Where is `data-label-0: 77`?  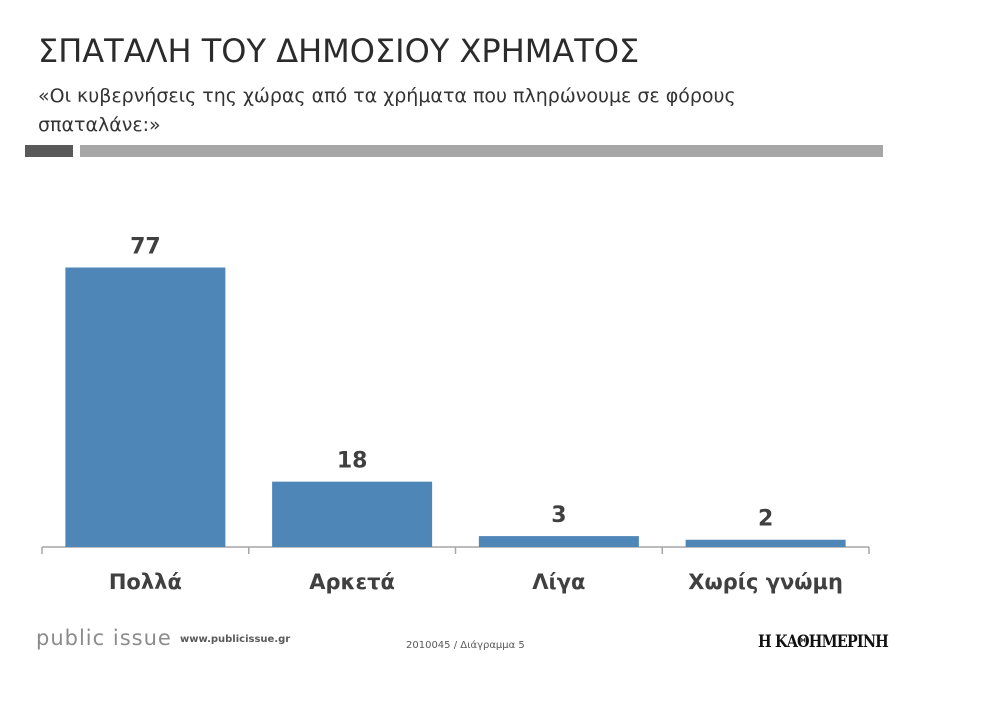 data-label-0: 77 is located at coordinates (145, 246).